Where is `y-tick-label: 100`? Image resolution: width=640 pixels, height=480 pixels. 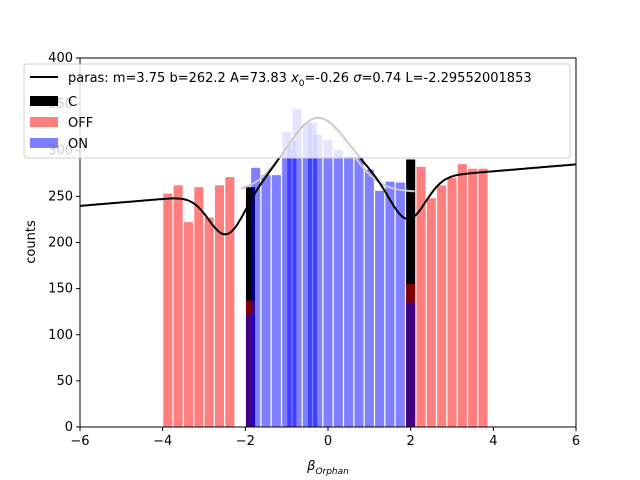
y-tick-label: 100 is located at coordinates (60, 335).